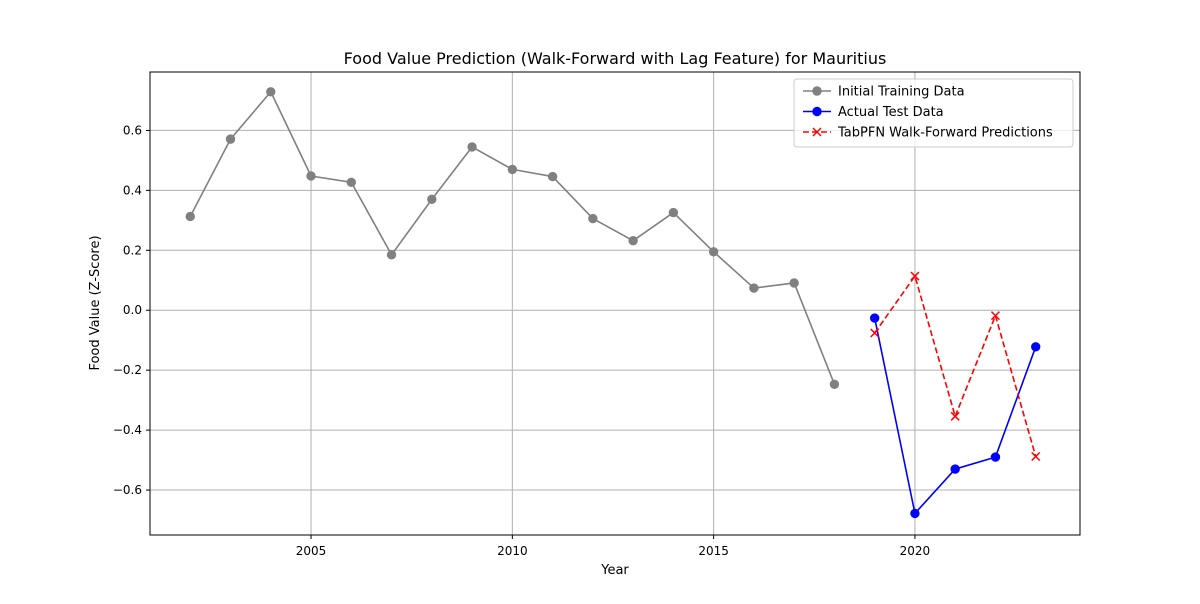 The image size is (1200, 604). I want to click on x-axis-label: Year, so click(614, 570).